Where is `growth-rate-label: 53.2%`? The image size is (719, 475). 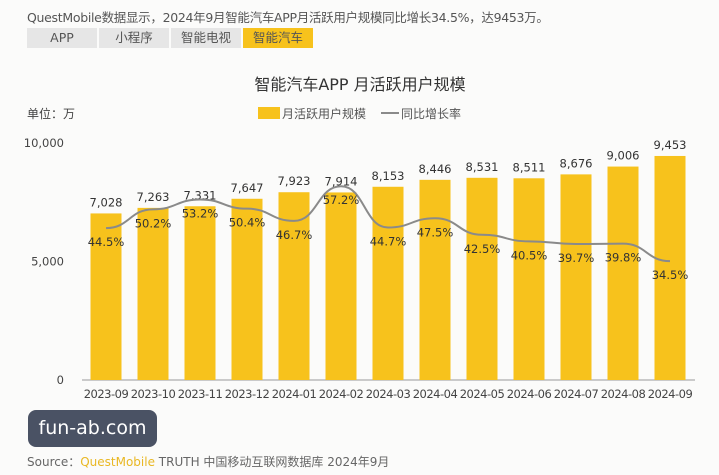 growth-rate-label: 53.2% is located at coordinates (200, 213).